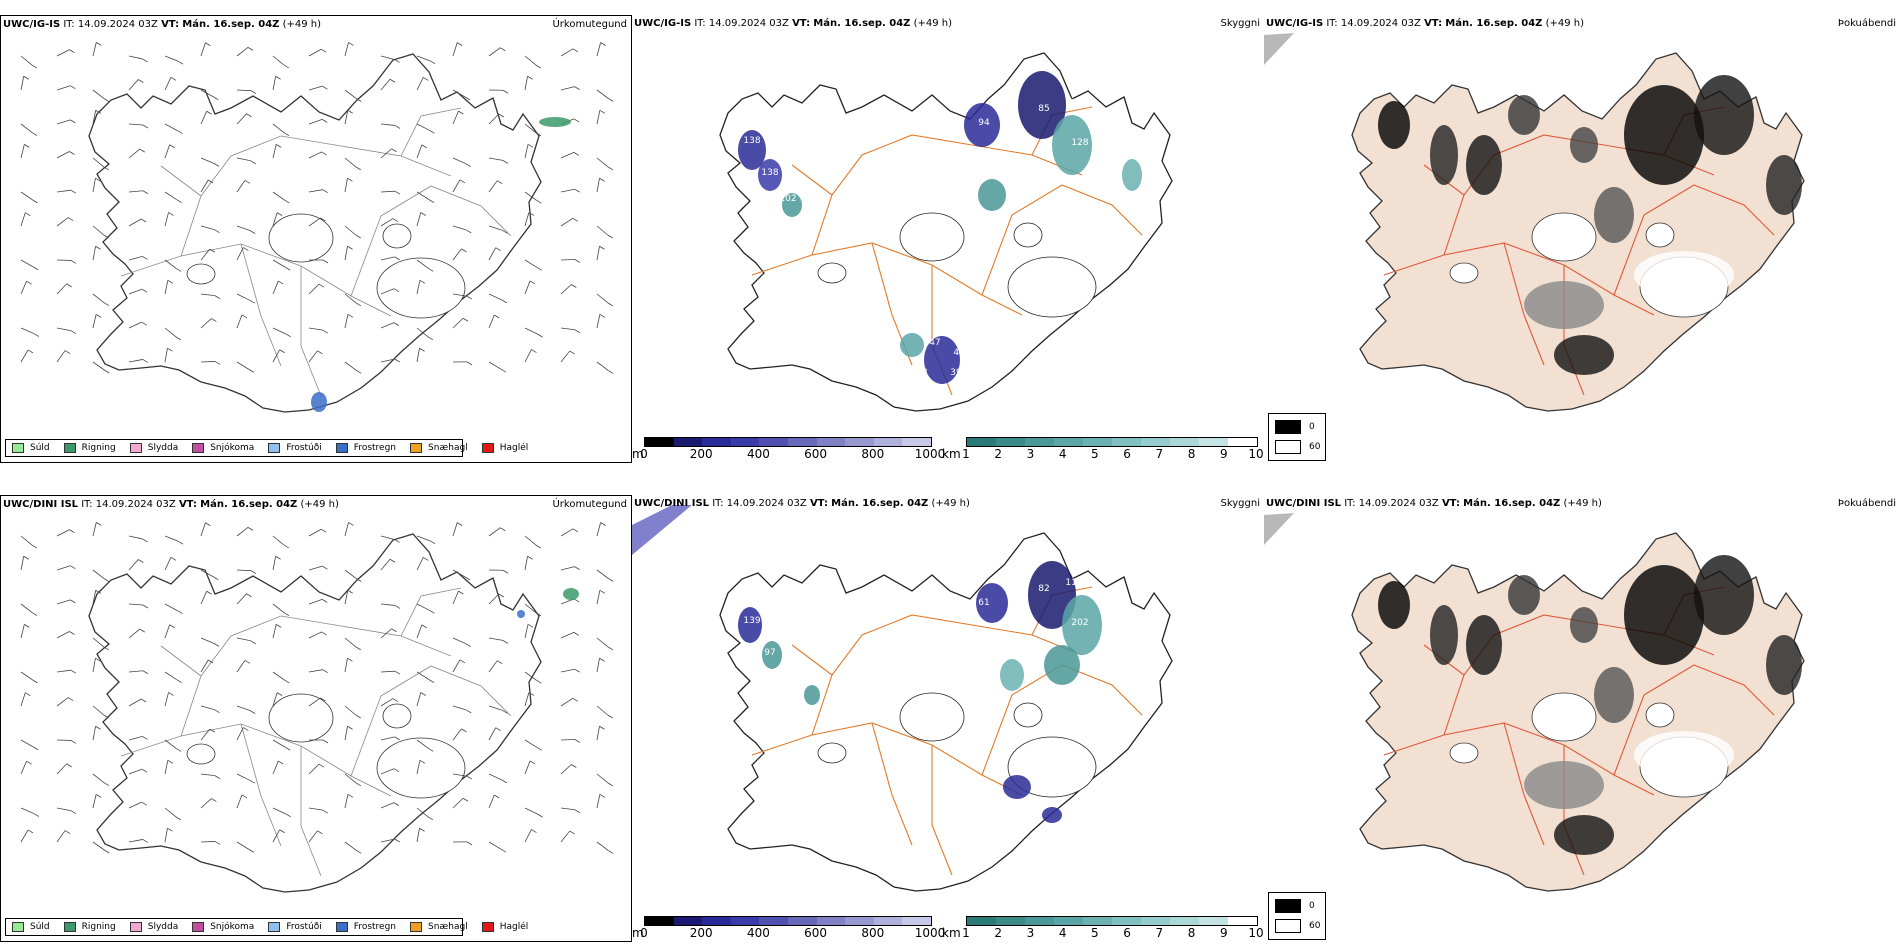 The height and width of the screenshot is (950, 1900). What do you see at coordinates (315, 713) in the screenshot?
I see `coastline` at bounding box center [315, 713].